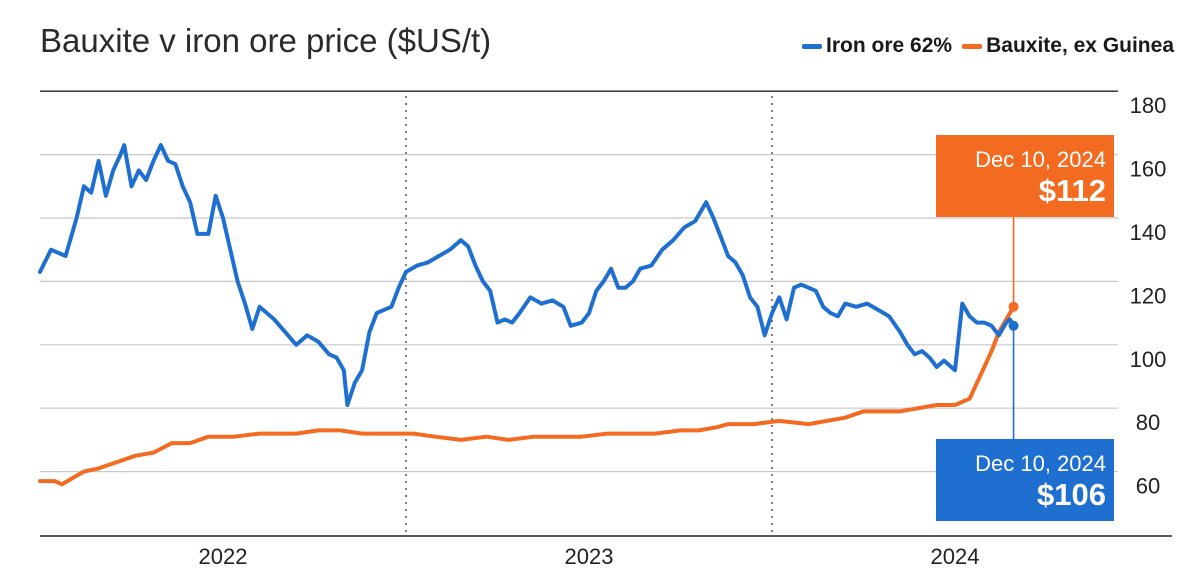  Describe the element at coordinates (1071, 494) in the screenshot. I see `iron-callout-value: $106` at that location.